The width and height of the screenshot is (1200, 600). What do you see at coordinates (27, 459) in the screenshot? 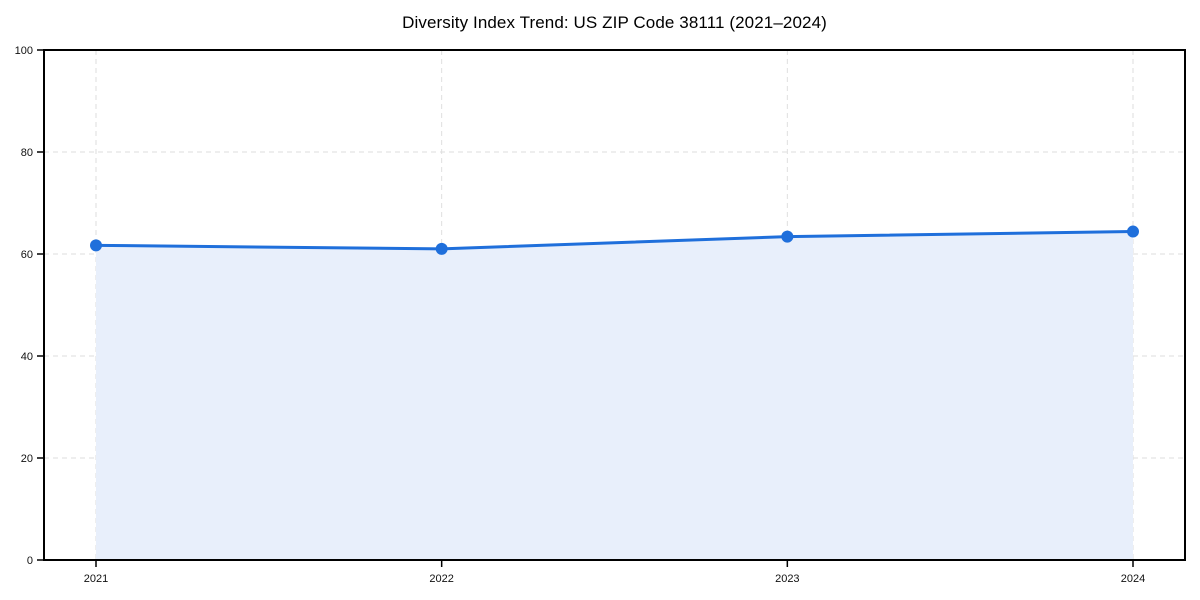
I see `y-tick-label: 20` at bounding box center [27, 459].